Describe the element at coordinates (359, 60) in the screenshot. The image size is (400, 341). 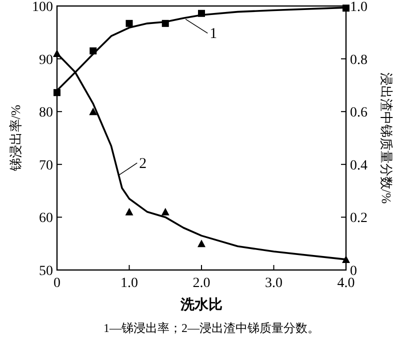
I see `y2-tick-label: 0.8` at that location.